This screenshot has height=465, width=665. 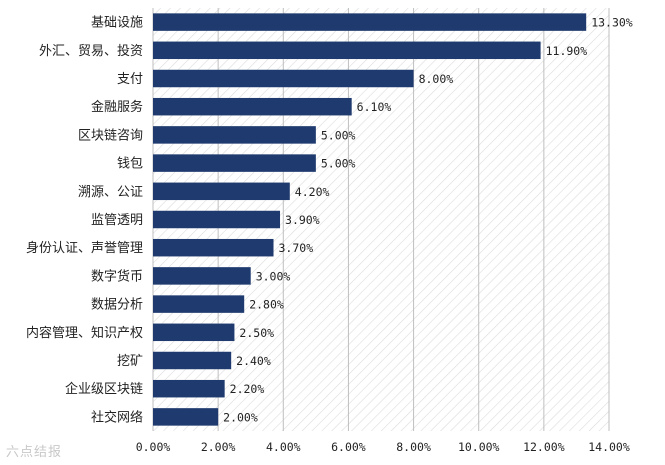 I want to click on data-label: 3.90%, so click(x=302, y=220).